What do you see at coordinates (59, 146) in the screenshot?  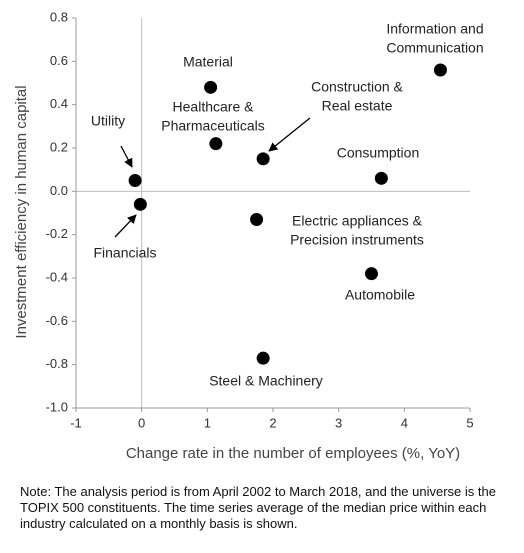 I see `y-tick-label: 0.2` at bounding box center [59, 146].